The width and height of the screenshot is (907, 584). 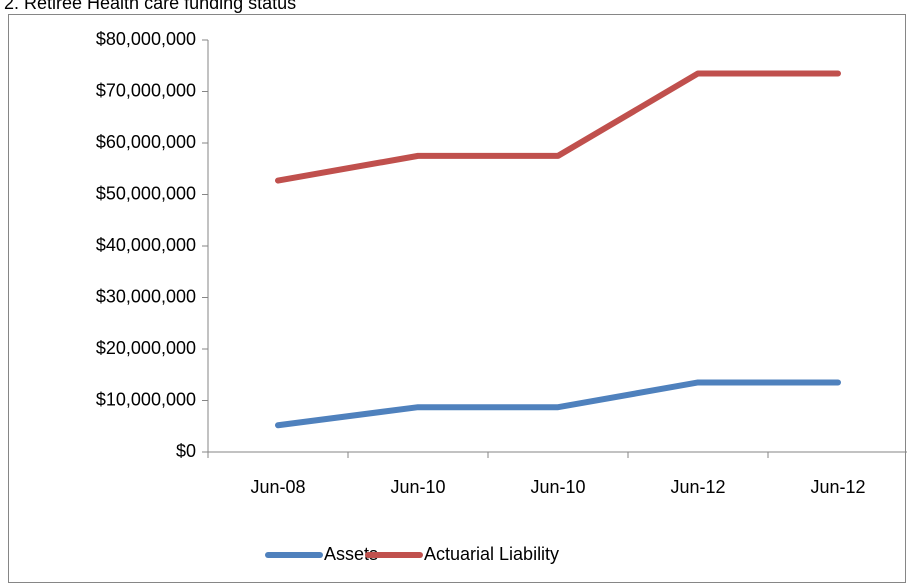 I want to click on y-tick-label: $50,000,000, so click(x=146, y=193).